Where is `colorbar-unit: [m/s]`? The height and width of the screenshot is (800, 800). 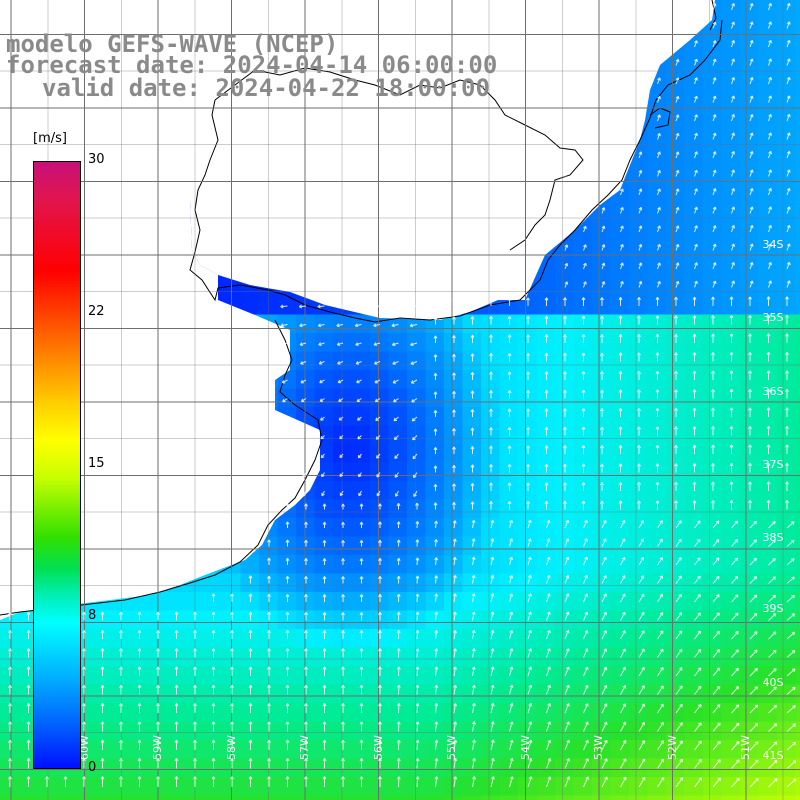
colorbar-unit: [m/s] is located at coordinates (50, 138).